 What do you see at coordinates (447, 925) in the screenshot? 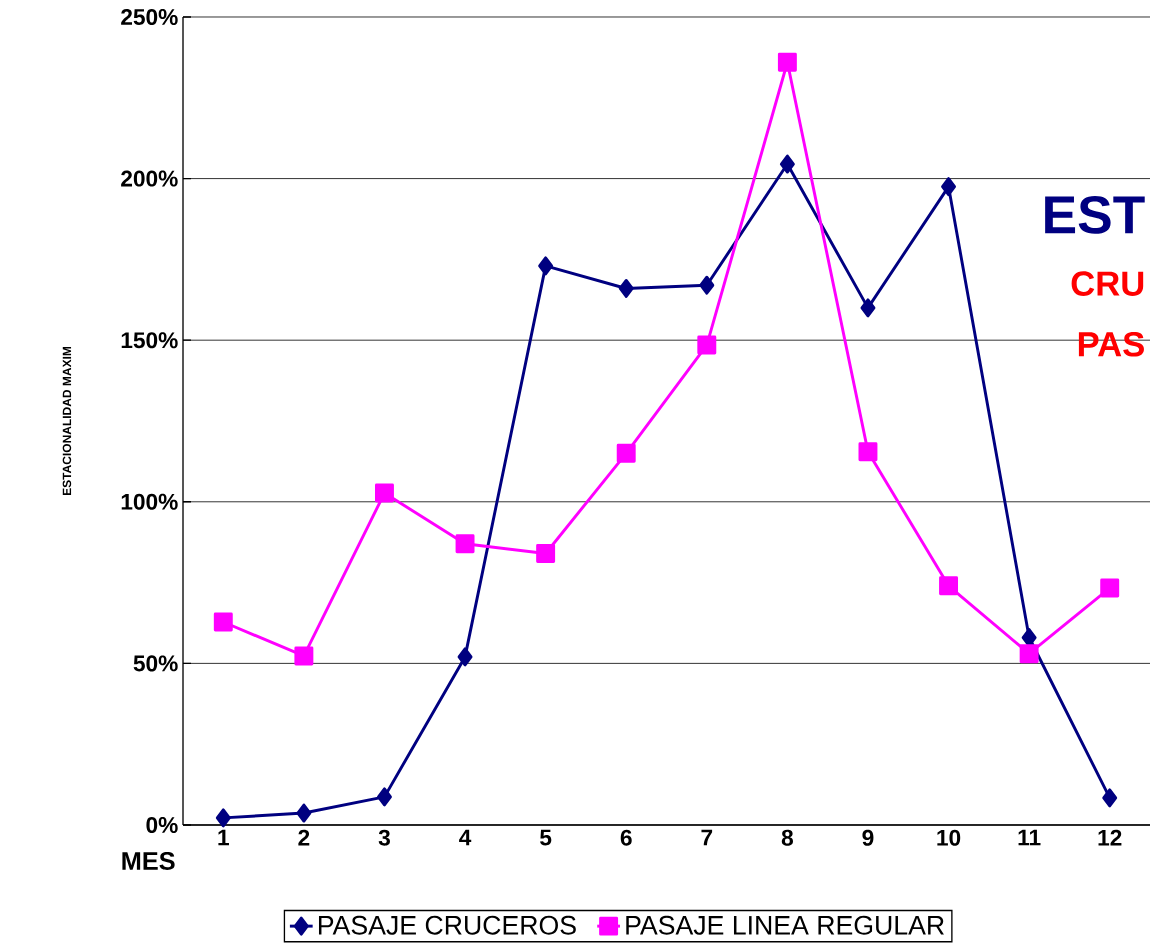
I see `legend-label: PASAJE CRUCEROS` at bounding box center [447, 925].